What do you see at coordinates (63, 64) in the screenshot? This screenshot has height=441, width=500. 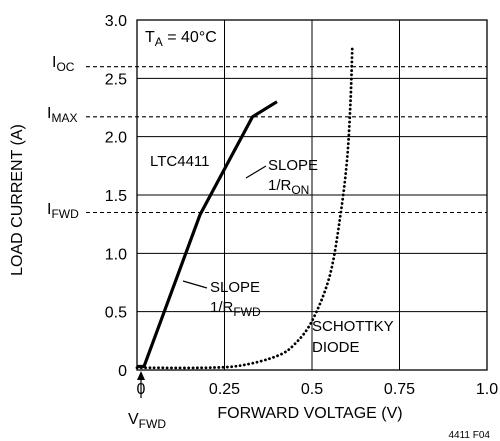 I see `marker-label-ioc: IOC` at bounding box center [63, 64].